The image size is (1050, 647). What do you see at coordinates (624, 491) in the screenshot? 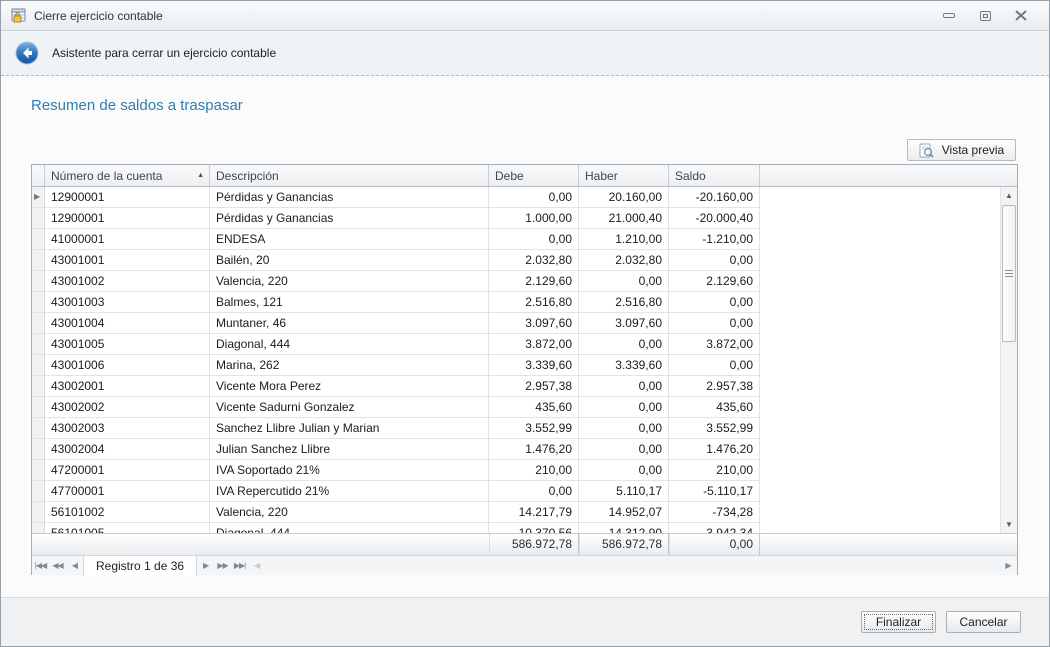
I see `cell-haber: 5.110,17` at bounding box center [624, 491].